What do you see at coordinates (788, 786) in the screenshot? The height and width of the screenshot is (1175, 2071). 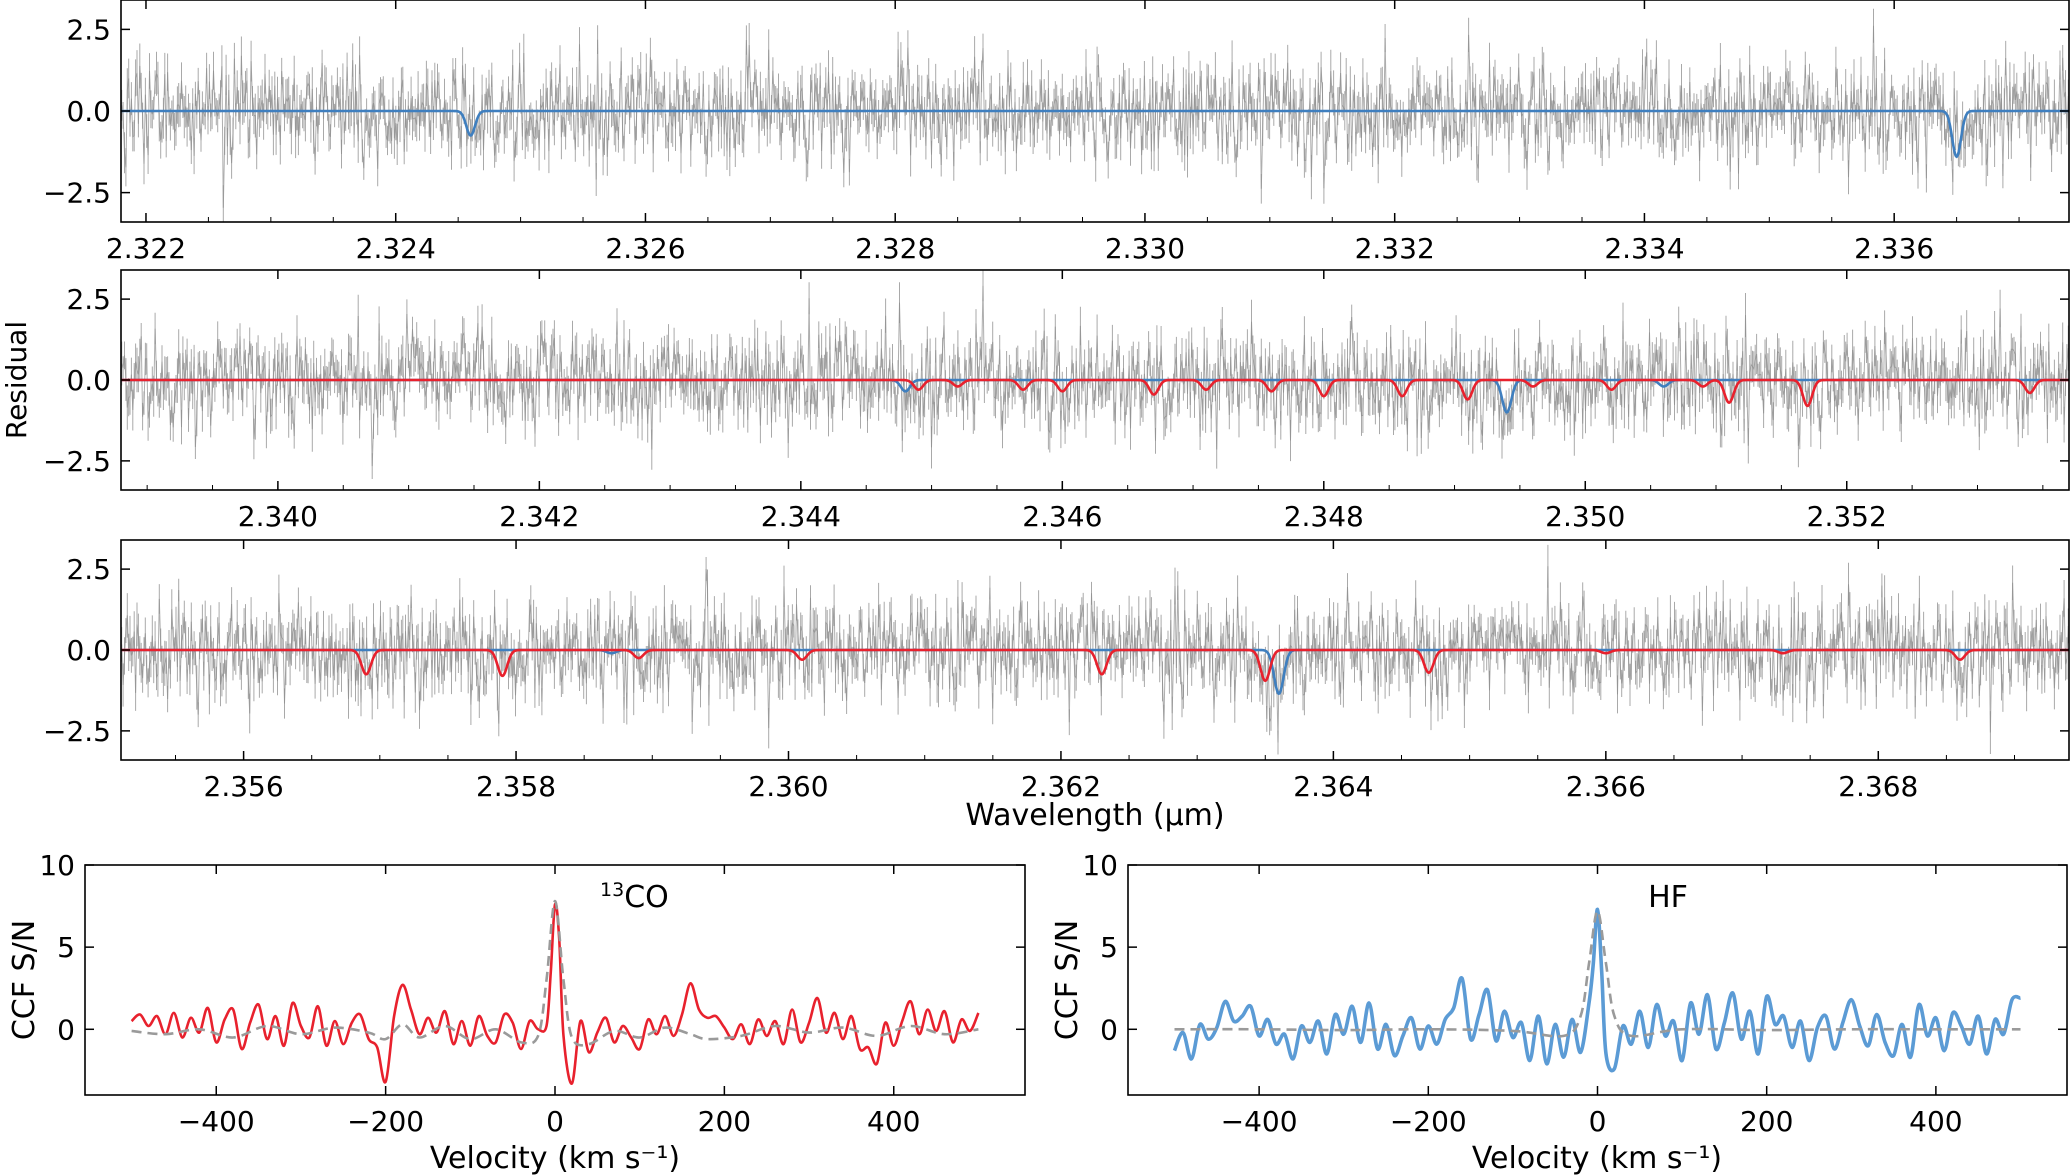 I see `x-tick-label: 2.360` at bounding box center [788, 786].